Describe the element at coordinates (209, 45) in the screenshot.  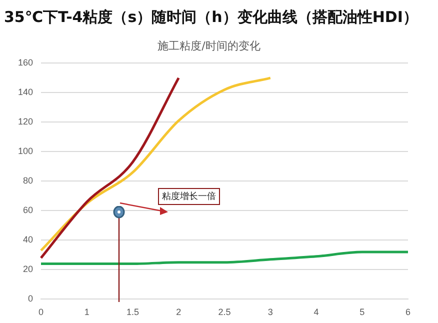
I see `chart-subtitle: 施工粘度/时间的变化` at that location.